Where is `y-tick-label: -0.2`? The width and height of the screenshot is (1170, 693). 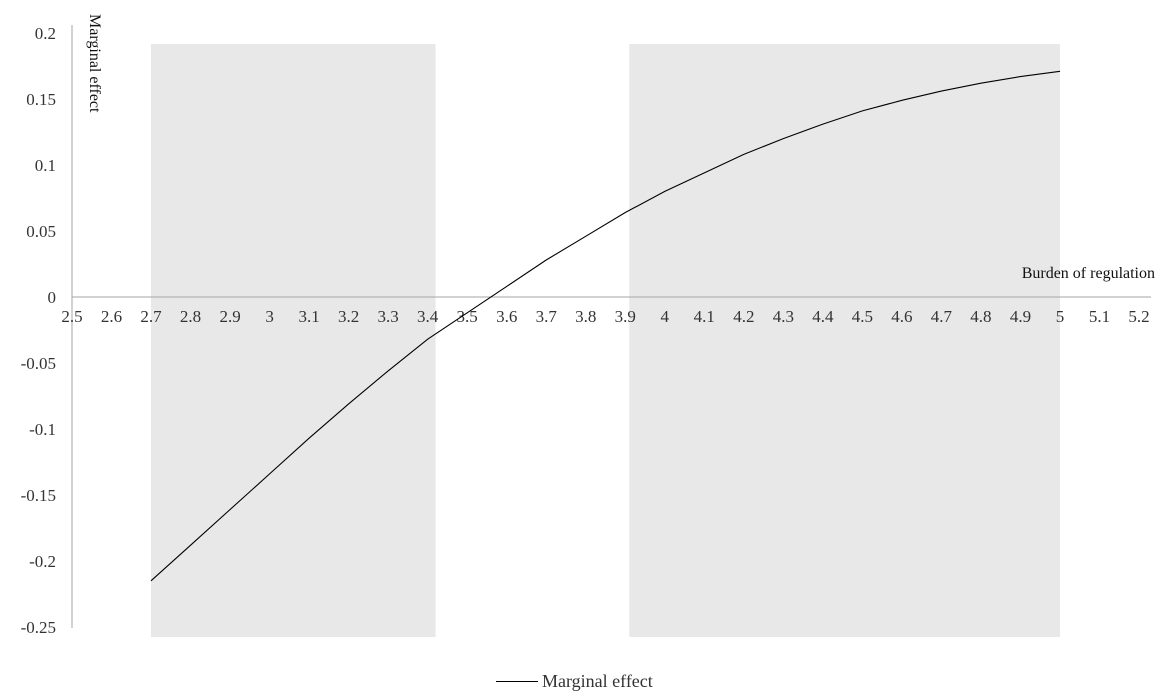
y-tick-label: -0.2 is located at coordinates (42, 561).